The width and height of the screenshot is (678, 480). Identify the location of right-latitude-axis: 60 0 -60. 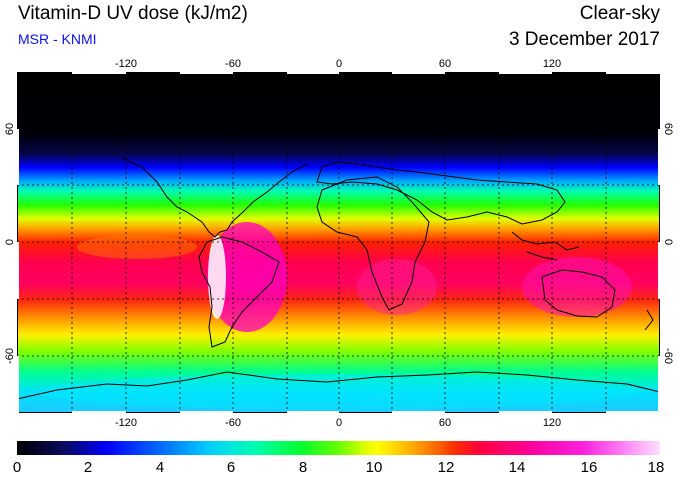
(668, 243).